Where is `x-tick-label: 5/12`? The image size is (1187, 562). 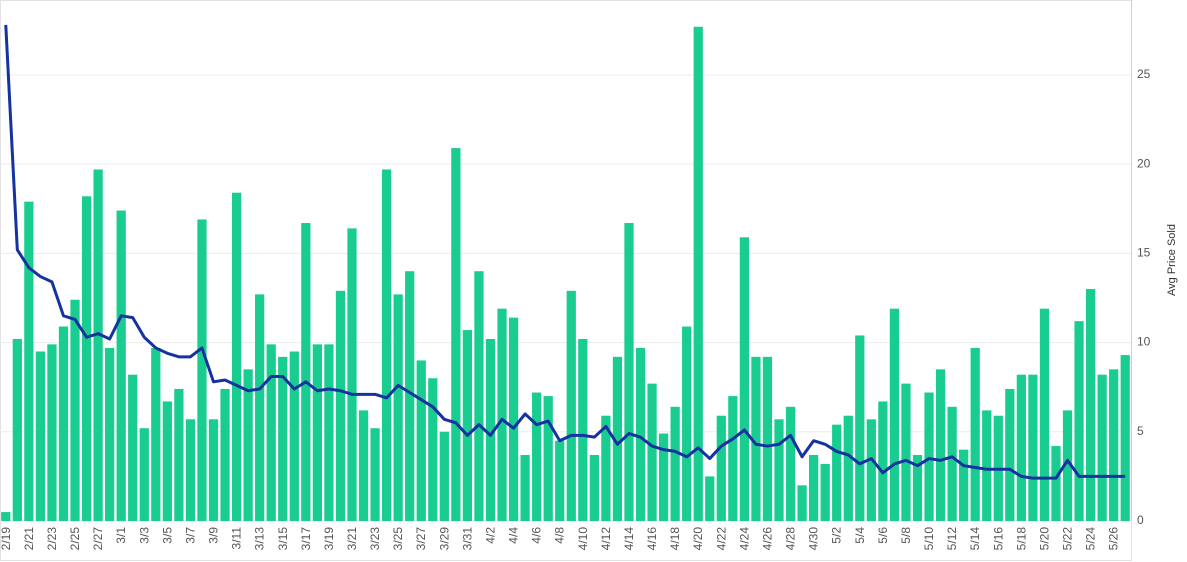 x-tick-label: 5/12 is located at coordinates (952, 539).